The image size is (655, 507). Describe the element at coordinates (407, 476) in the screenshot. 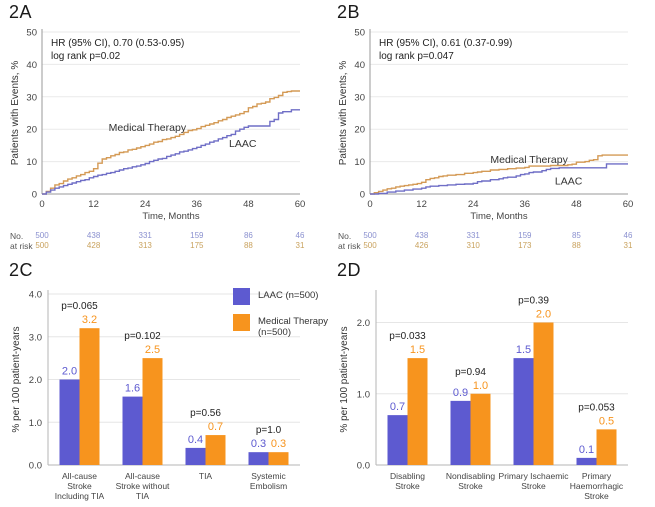

I see `category-label: Disabling` at that location.